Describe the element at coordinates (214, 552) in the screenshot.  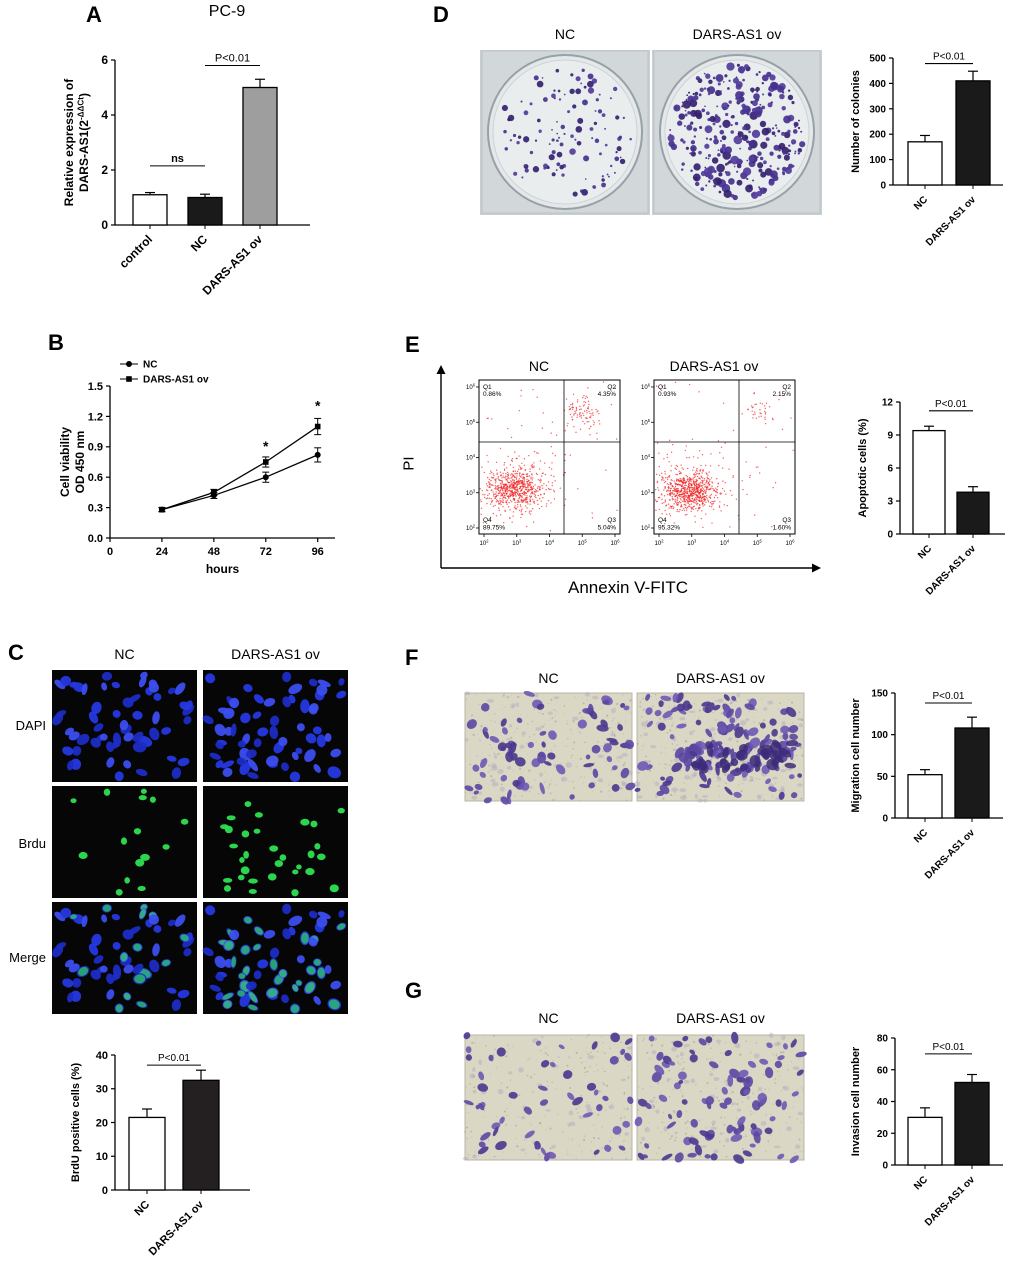
I see `svg-text: 48` at that location.